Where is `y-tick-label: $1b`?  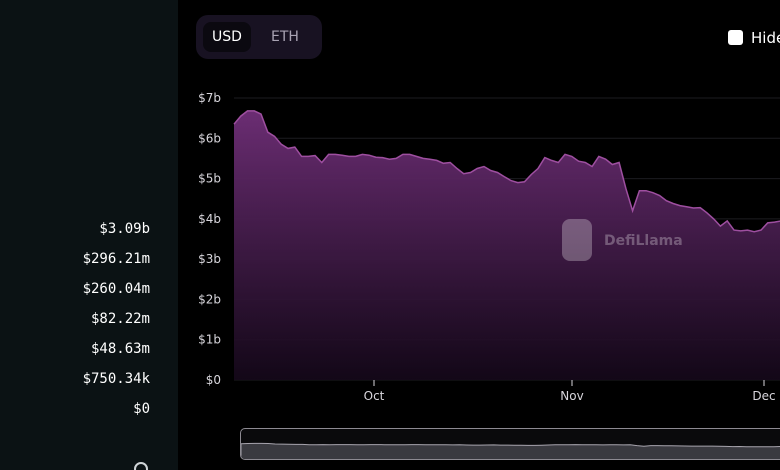 y-tick-label: $1b is located at coordinates (209, 340).